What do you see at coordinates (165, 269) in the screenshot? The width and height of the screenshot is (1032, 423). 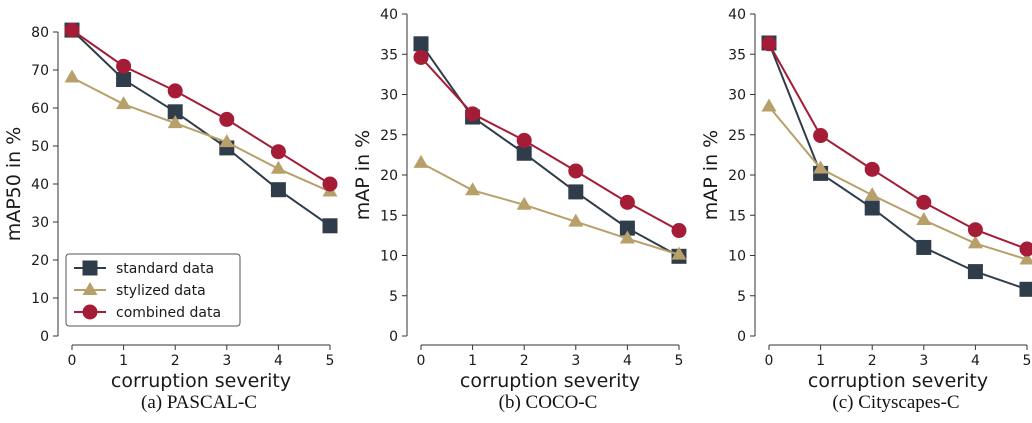 I see `legend-label: standard data` at bounding box center [165, 269].